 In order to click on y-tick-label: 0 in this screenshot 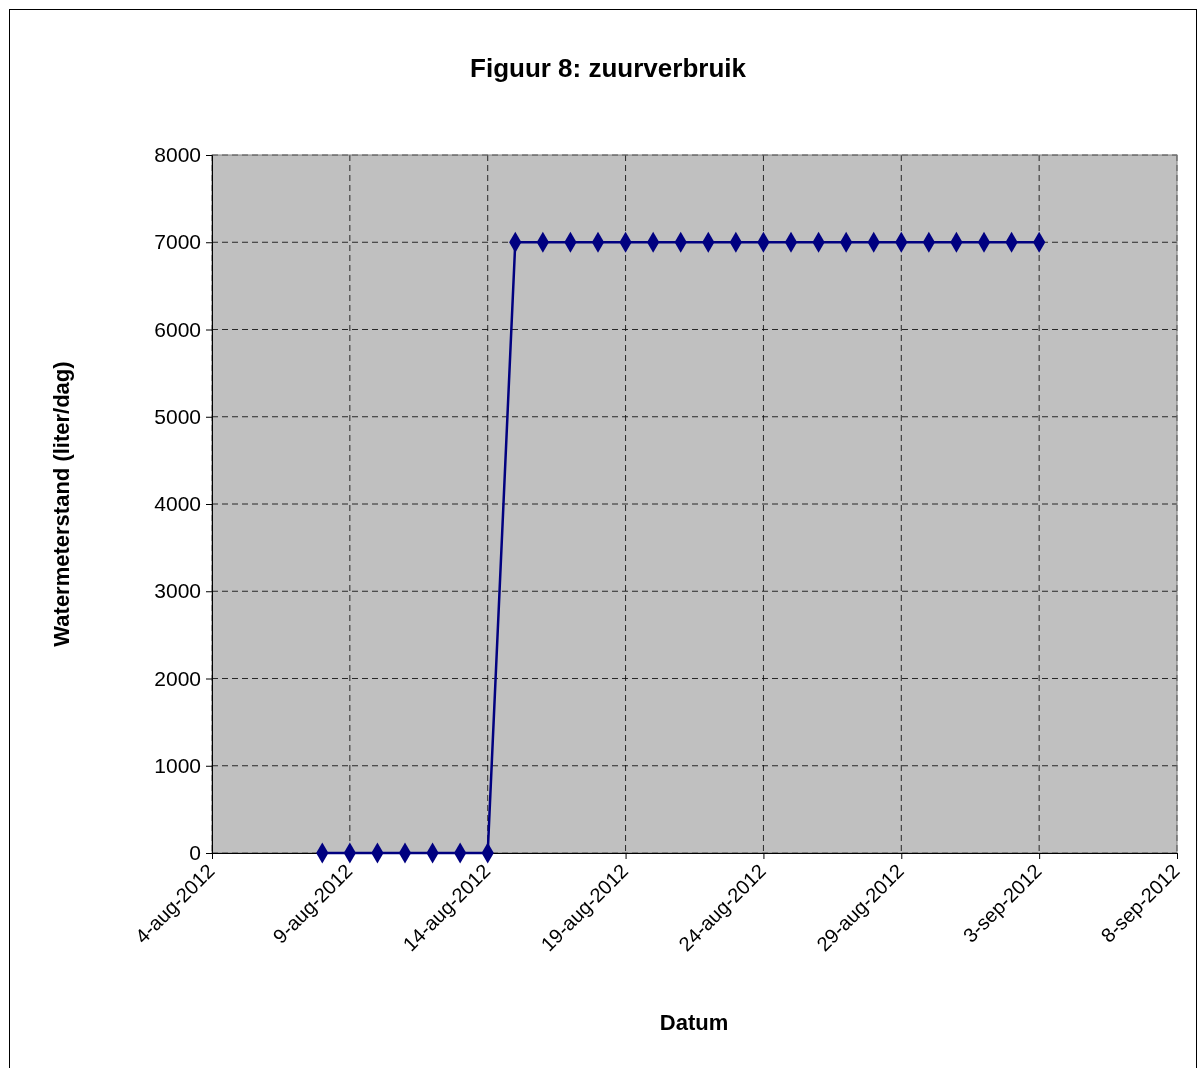, I will do `click(195, 853)`.